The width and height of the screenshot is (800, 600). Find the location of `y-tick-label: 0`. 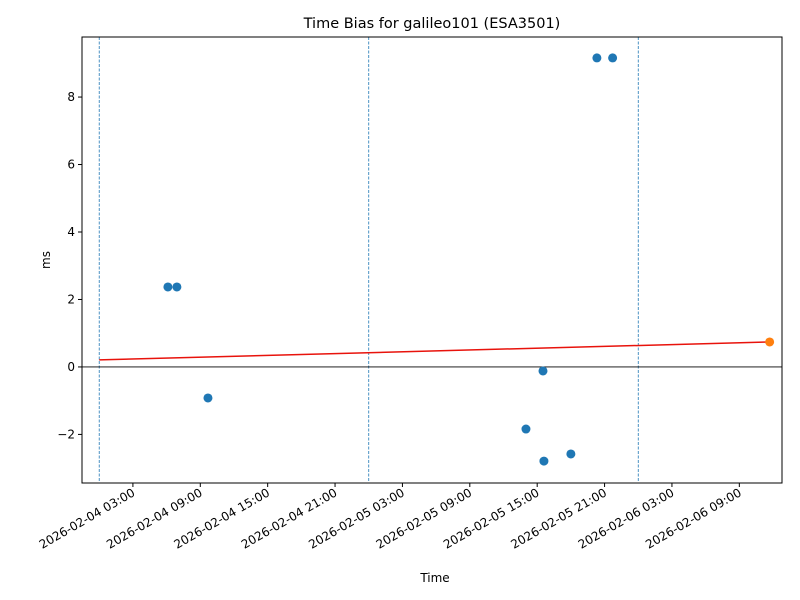

y-tick-label: 0 is located at coordinates (71, 367).